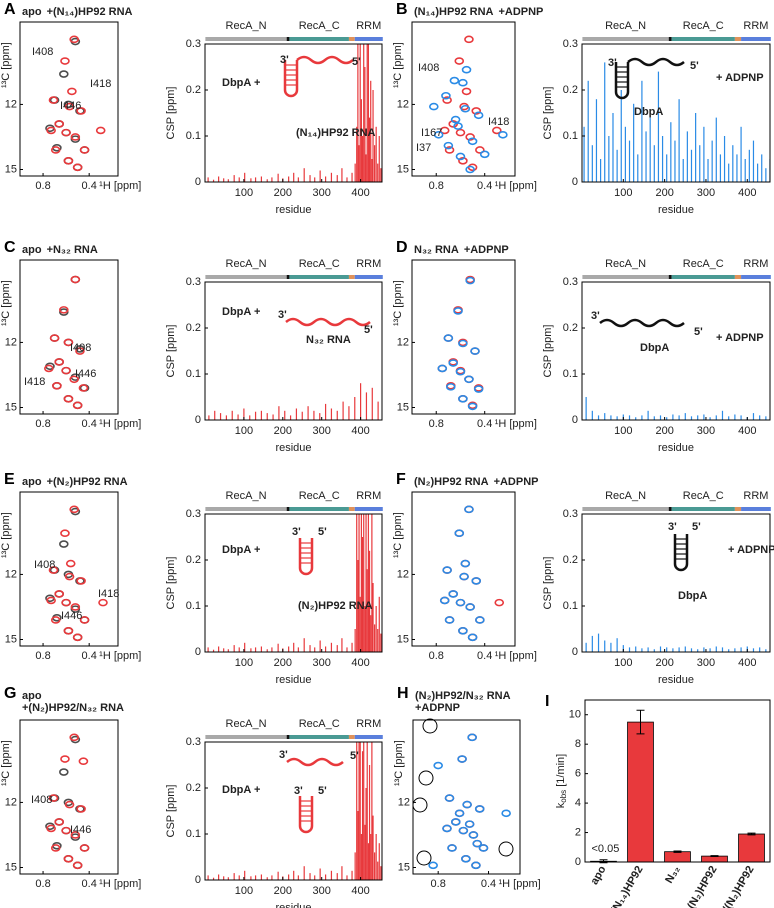 The height and width of the screenshot is (908, 774). What do you see at coordinates (570, 44) in the screenshot?
I see `y-tick-label: 0.3` at bounding box center [570, 44].